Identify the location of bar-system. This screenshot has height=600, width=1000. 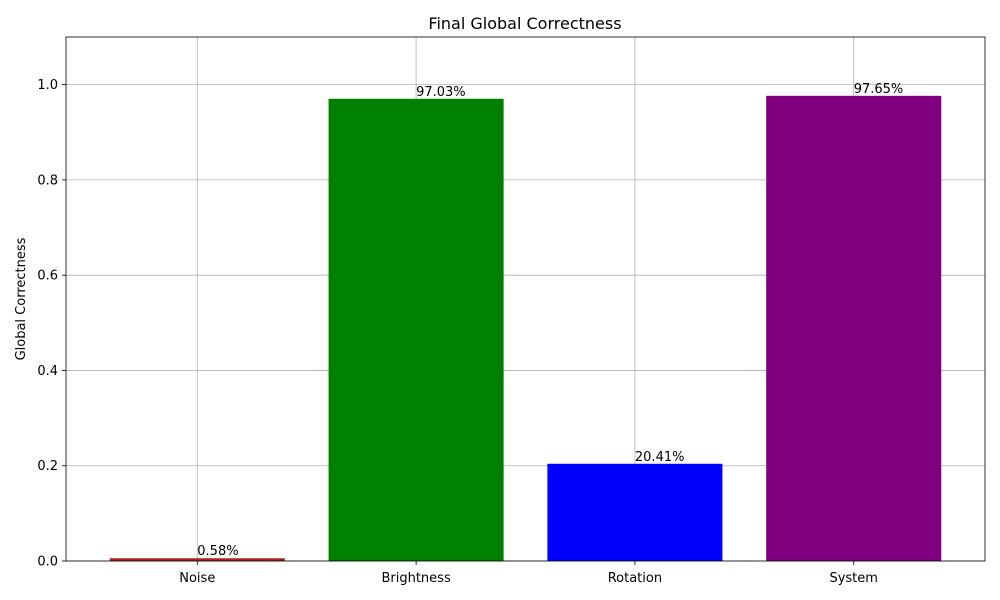
(854, 328).